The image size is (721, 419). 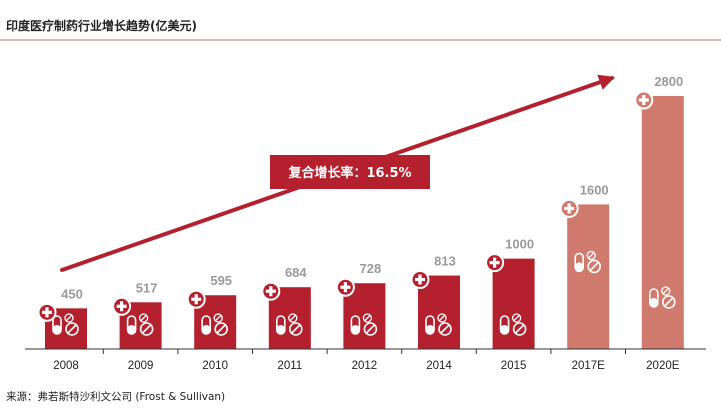 I want to click on value-label-2017E: 1600, so click(x=594, y=189).